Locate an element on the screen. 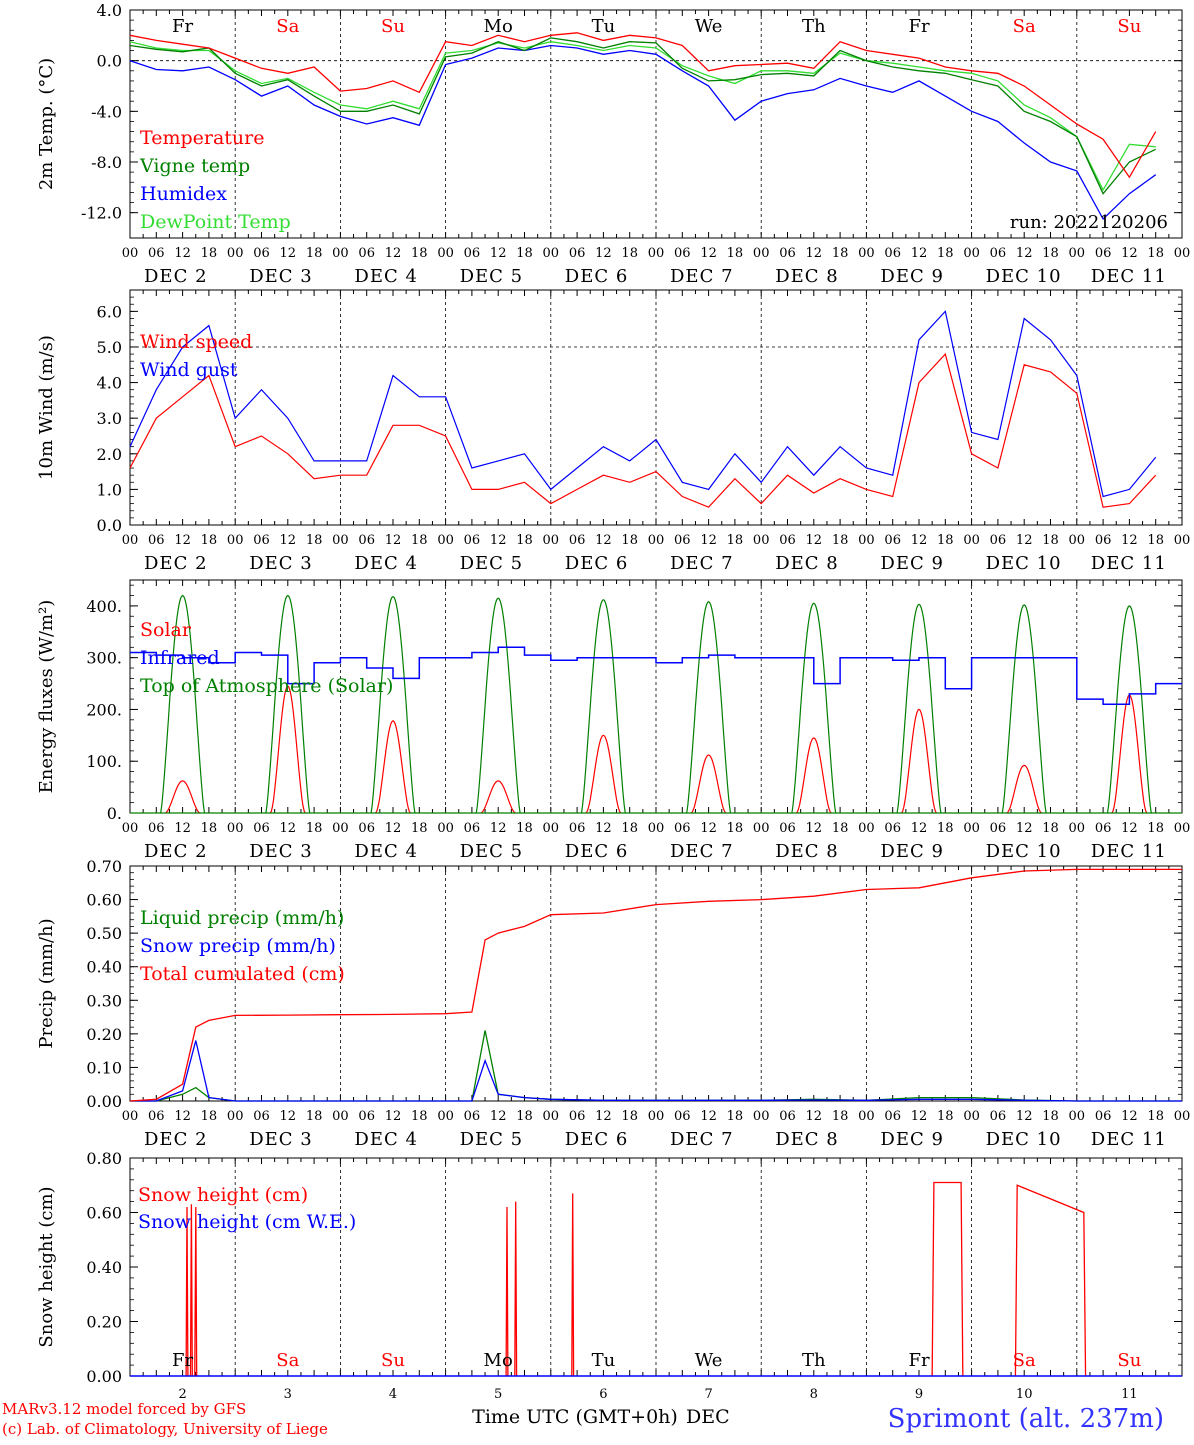 This screenshot has width=1194, height=1445. bottom-day-number: 9 is located at coordinates (919, 1394).